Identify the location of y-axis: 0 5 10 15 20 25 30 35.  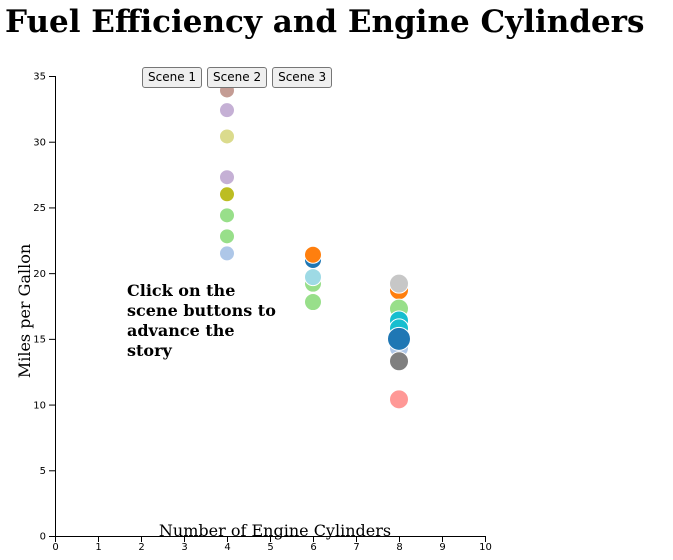
(44, 307).